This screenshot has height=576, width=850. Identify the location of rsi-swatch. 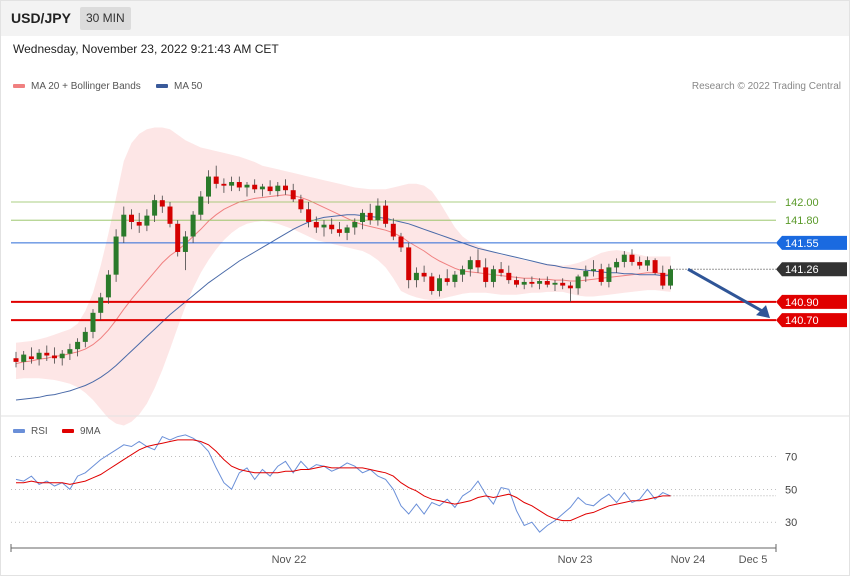
(19, 431).